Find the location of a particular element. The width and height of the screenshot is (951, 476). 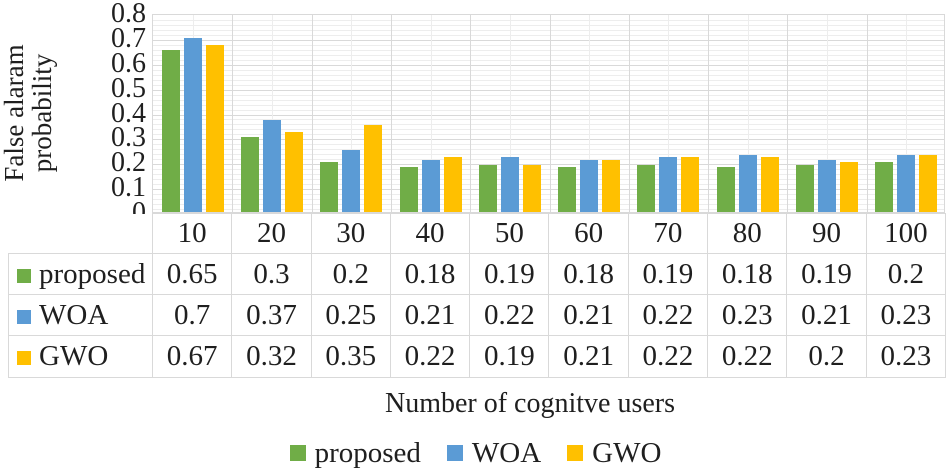

legend-item-proposed: proposed is located at coordinates (355, 453).